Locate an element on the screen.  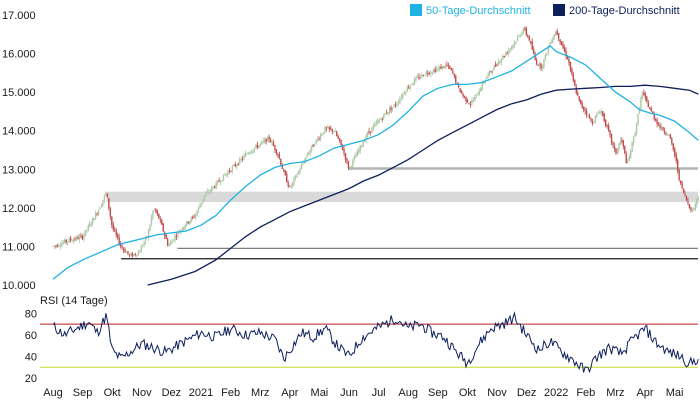
x-tick: Dez is located at coordinates (527, 393).